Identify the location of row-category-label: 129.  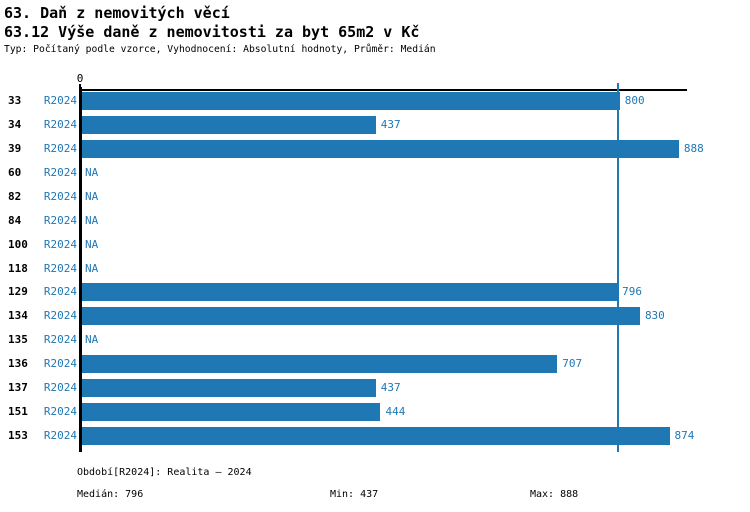
(18, 292).